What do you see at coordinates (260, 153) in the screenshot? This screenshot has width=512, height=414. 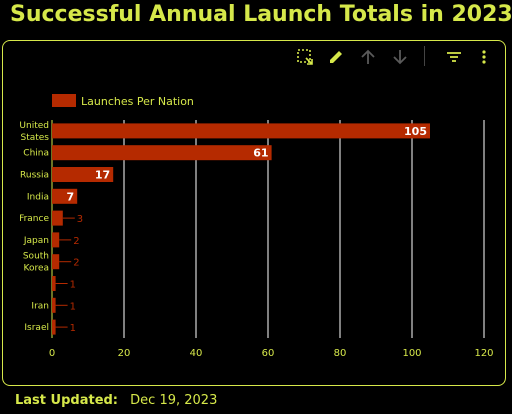 I see `data-label: 61` at bounding box center [260, 153].